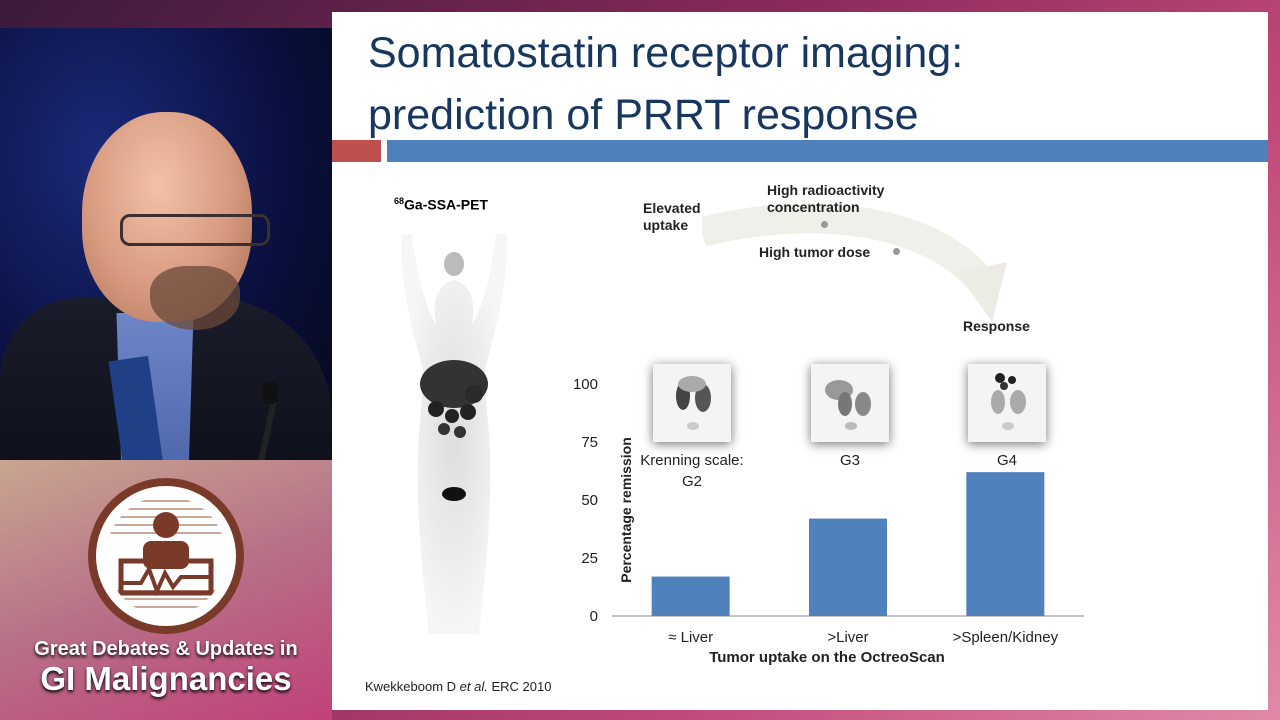 This screenshot has width=1280, height=720. What do you see at coordinates (996, 326) in the screenshot?
I see `response-label: Response` at bounding box center [996, 326].